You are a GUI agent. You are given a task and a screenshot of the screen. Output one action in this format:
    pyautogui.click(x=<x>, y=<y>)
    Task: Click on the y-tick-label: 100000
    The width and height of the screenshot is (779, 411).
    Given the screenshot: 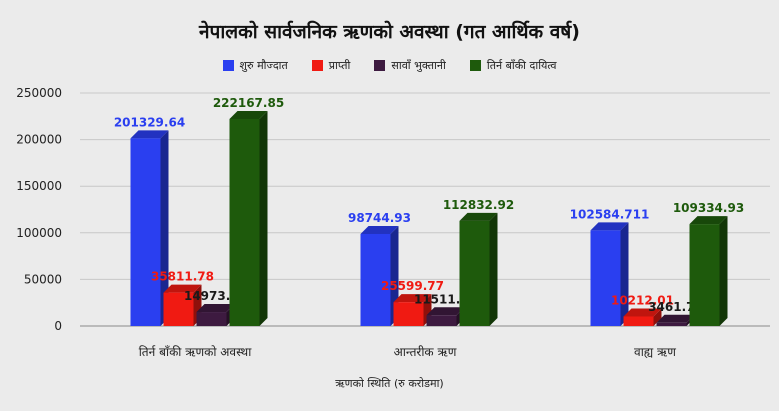 What is the action you would take?
    pyautogui.click(x=39, y=233)
    